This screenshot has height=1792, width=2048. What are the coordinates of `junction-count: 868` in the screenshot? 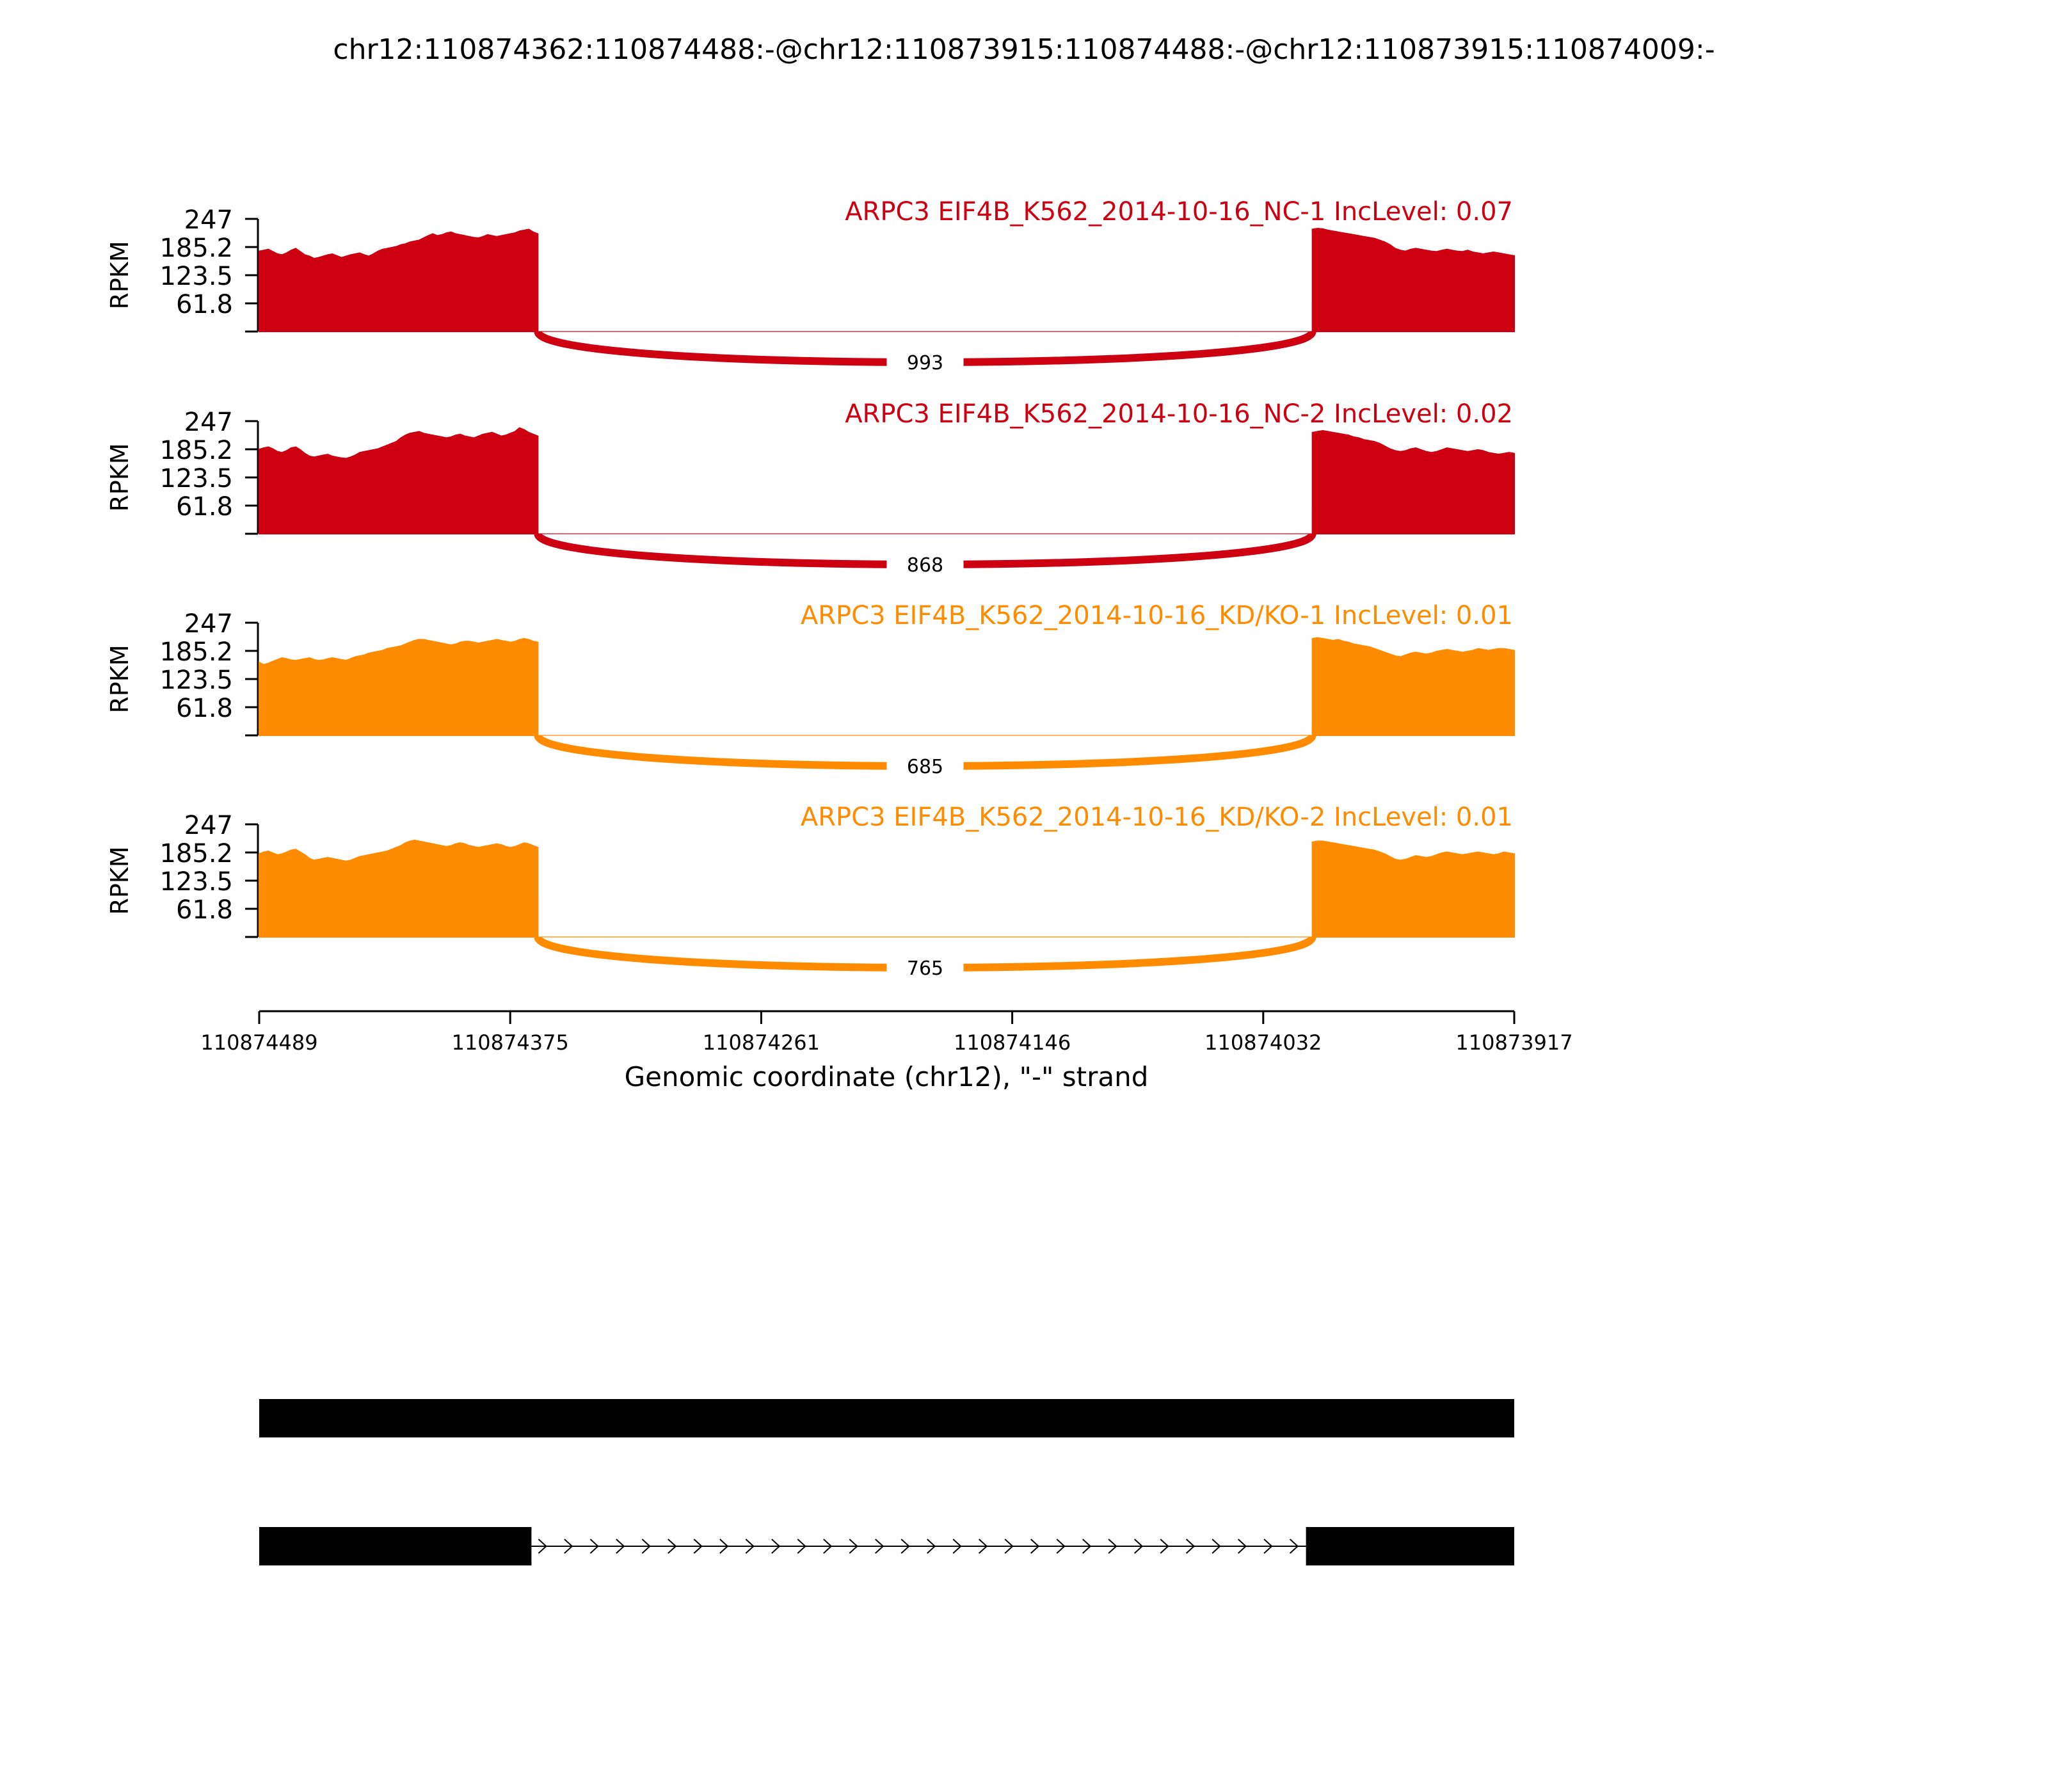 It's located at (925, 565).